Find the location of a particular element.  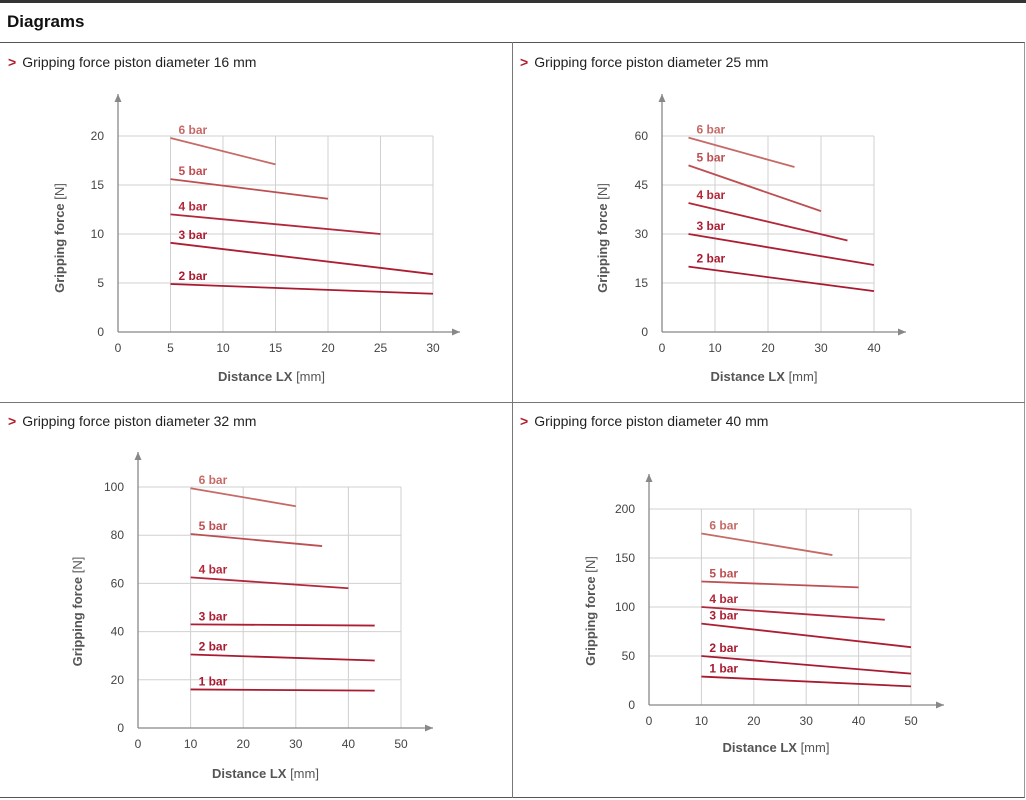

x-tick-label: 25 is located at coordinates (381, 348).